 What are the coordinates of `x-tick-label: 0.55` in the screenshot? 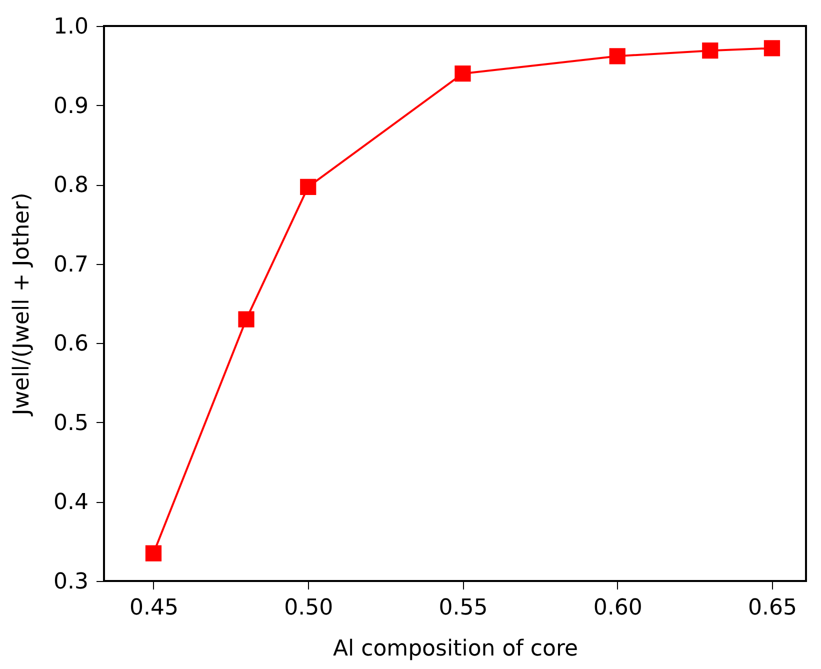 It's located at (463, 608).